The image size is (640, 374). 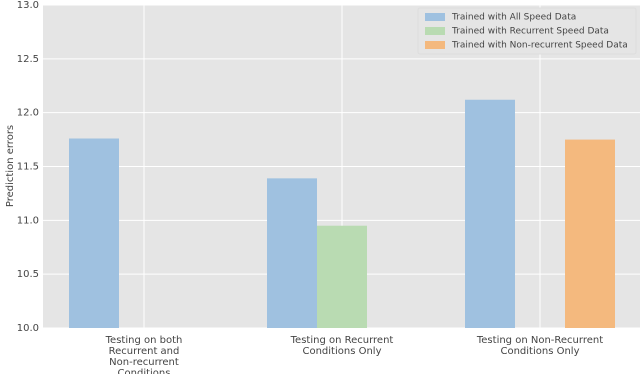 I want to click on y-tick-label: 10.0, so click(x=28, y=328).